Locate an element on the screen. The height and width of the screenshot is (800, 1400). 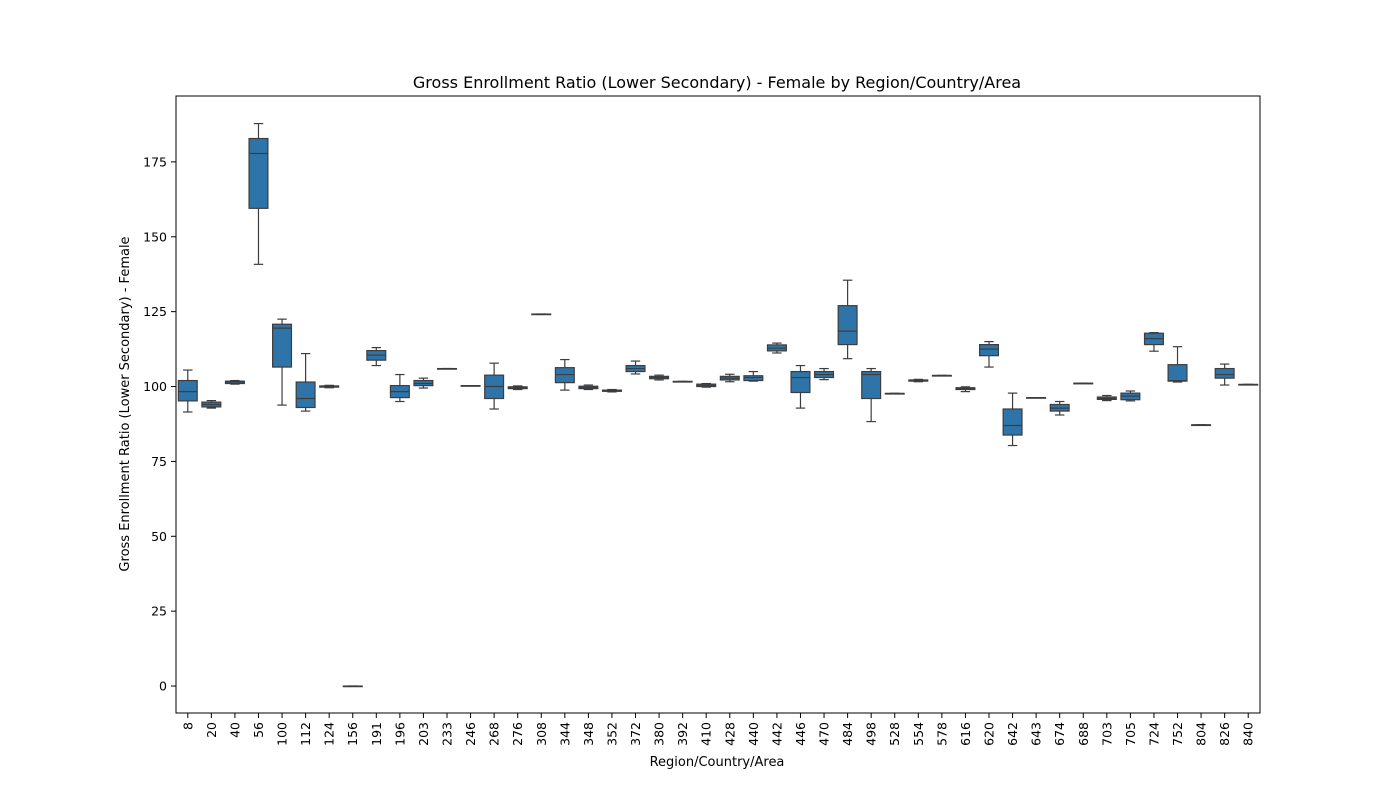
x-tick-label: 470 is located at coordinates (824, 734).